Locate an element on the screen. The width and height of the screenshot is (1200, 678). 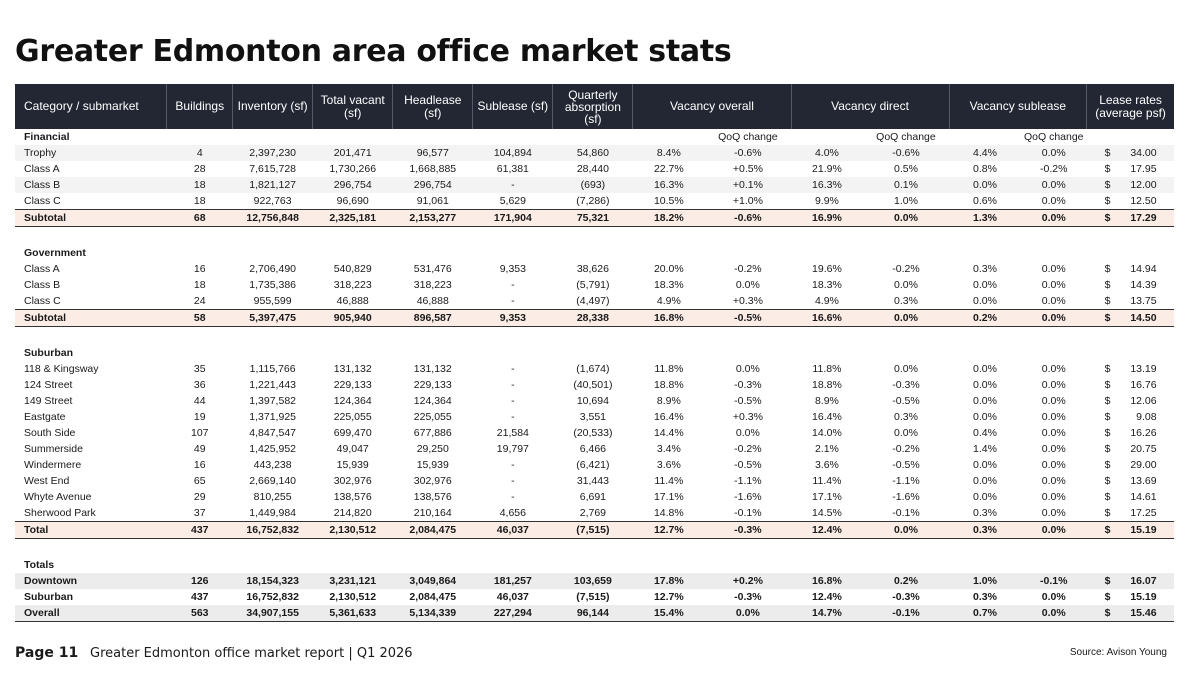
cell-total-vacant: 229,133 is located at coordinates (352, 385).